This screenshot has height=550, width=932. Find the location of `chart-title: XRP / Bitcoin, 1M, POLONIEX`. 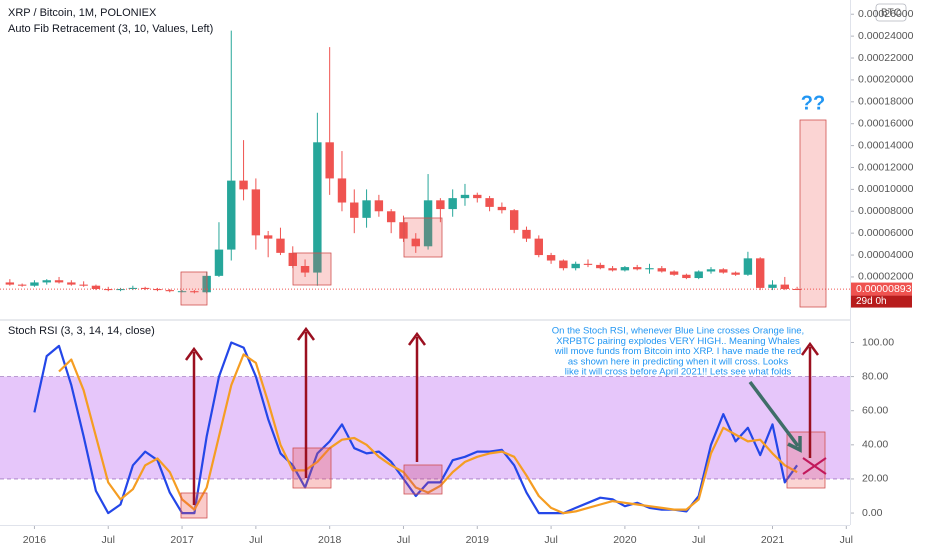

chart-title: XRP / Bitcoin, 1M, POLONIEX is located at coordinates (82, 13).